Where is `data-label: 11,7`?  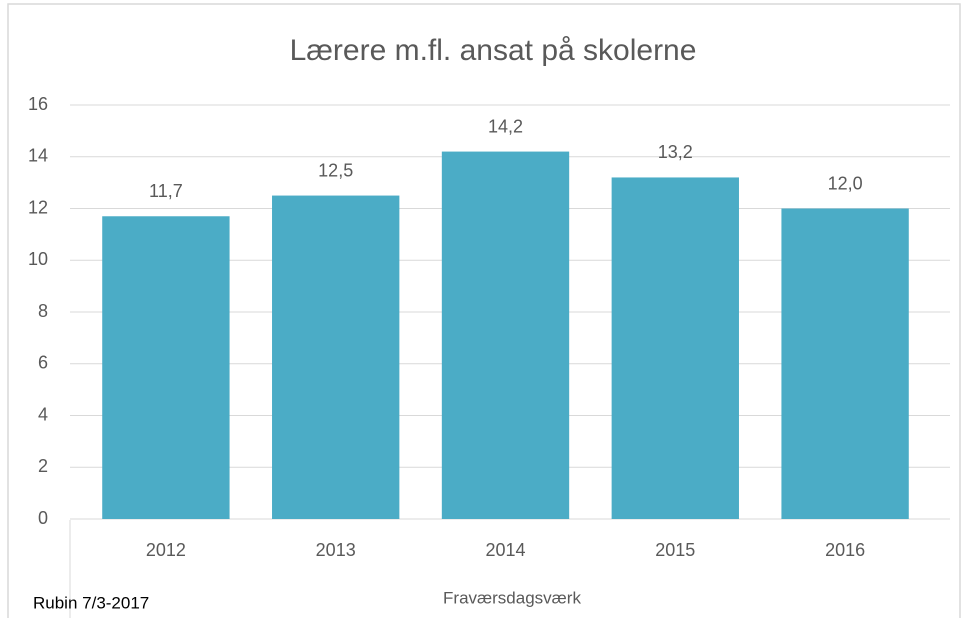
data-label: 11,7 is located at coordinates (166, 191).